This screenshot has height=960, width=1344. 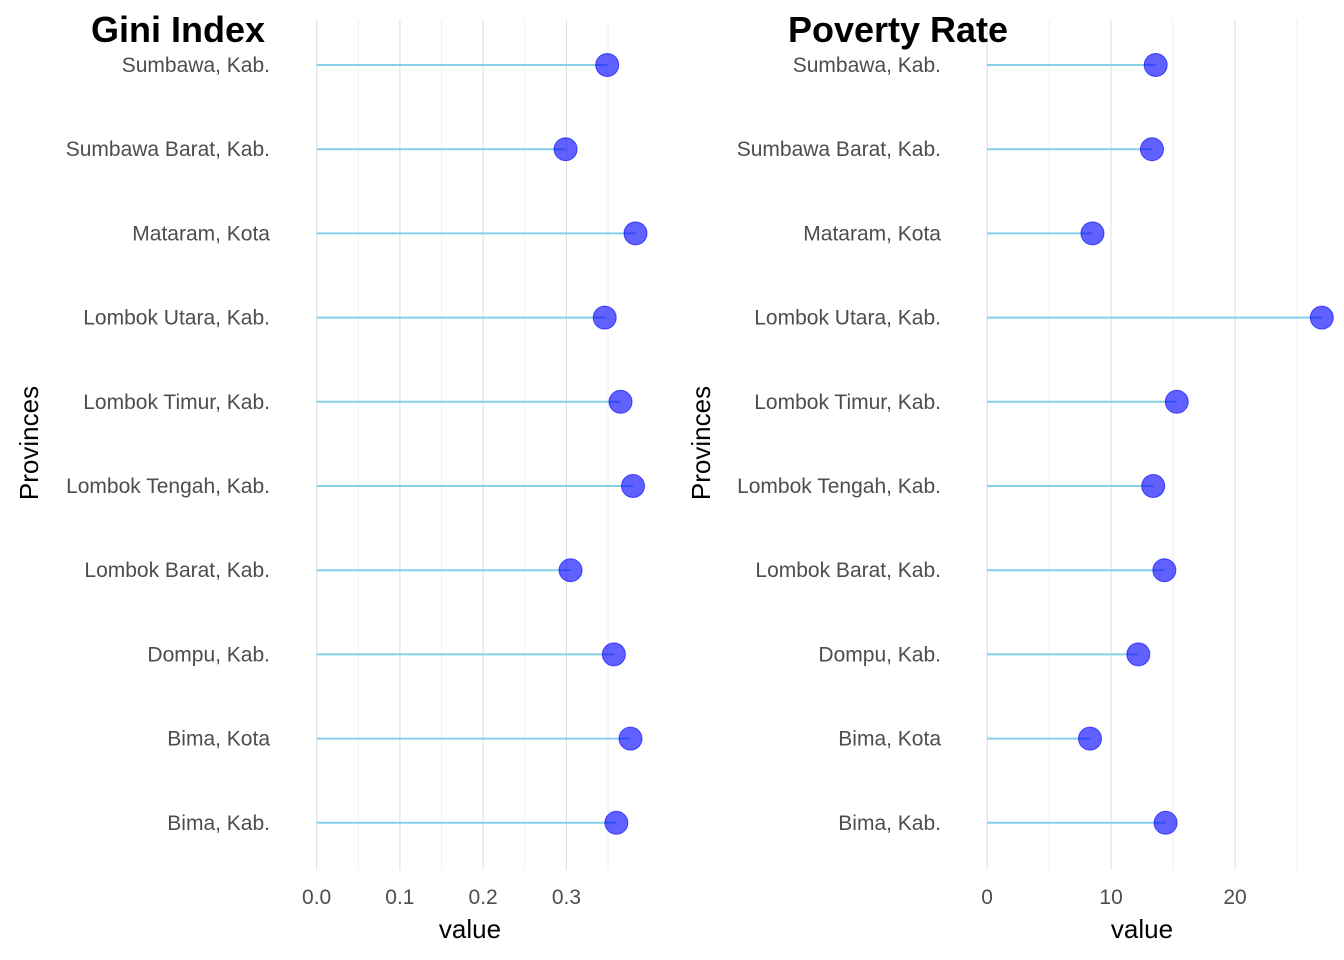 What do you see at coordinates (898, 29) in the screenshot?
I see `chart-title: Poverty Rate` at bounding box center [898, 29].